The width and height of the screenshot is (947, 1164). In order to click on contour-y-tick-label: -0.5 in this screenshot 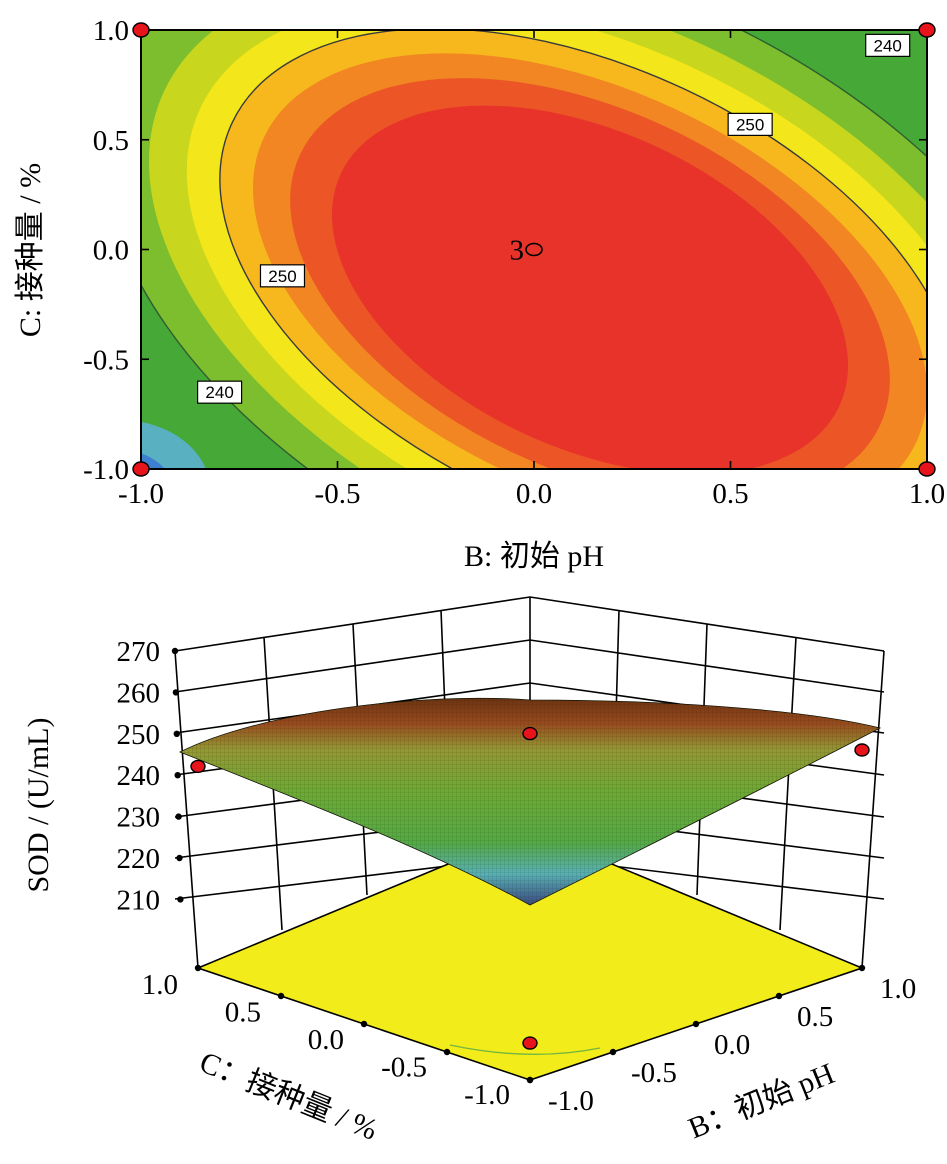, I will do `click(106, 360)`.